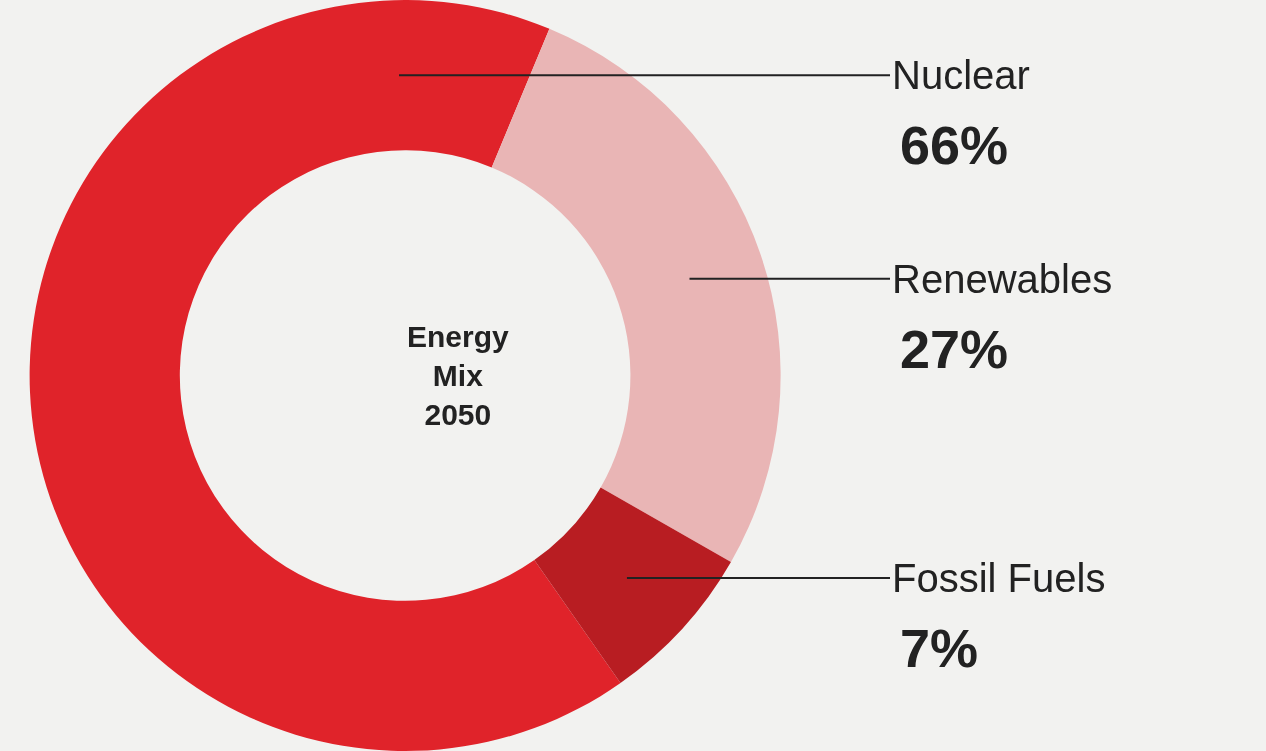 The width and height of the screenshot is (1266, 751). I want to click on data-label: 66%, so click(954, 145).